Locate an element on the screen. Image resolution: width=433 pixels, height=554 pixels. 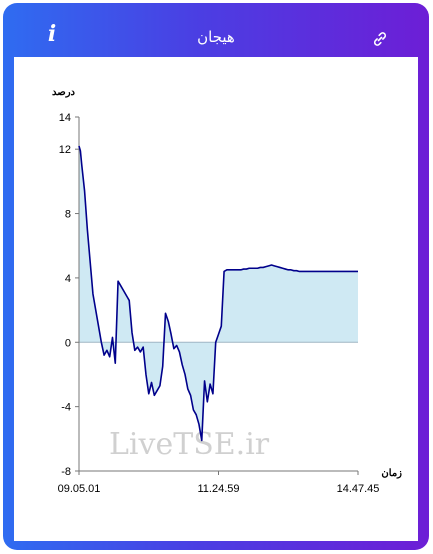
watermark: LiveTSE.ir is located at coordinates (189, 444).